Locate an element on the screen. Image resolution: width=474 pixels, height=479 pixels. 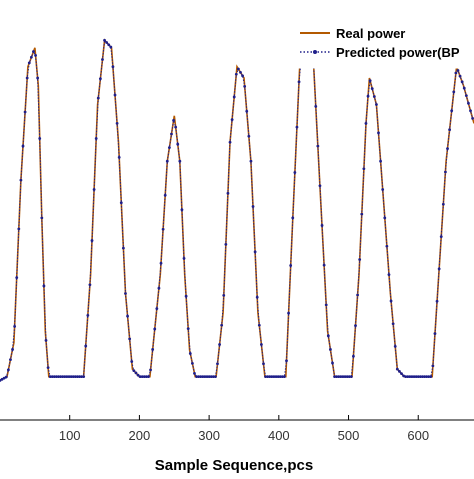
legend-label-predicted-power: Predicted power(BP is located at coordinates (398, 52).